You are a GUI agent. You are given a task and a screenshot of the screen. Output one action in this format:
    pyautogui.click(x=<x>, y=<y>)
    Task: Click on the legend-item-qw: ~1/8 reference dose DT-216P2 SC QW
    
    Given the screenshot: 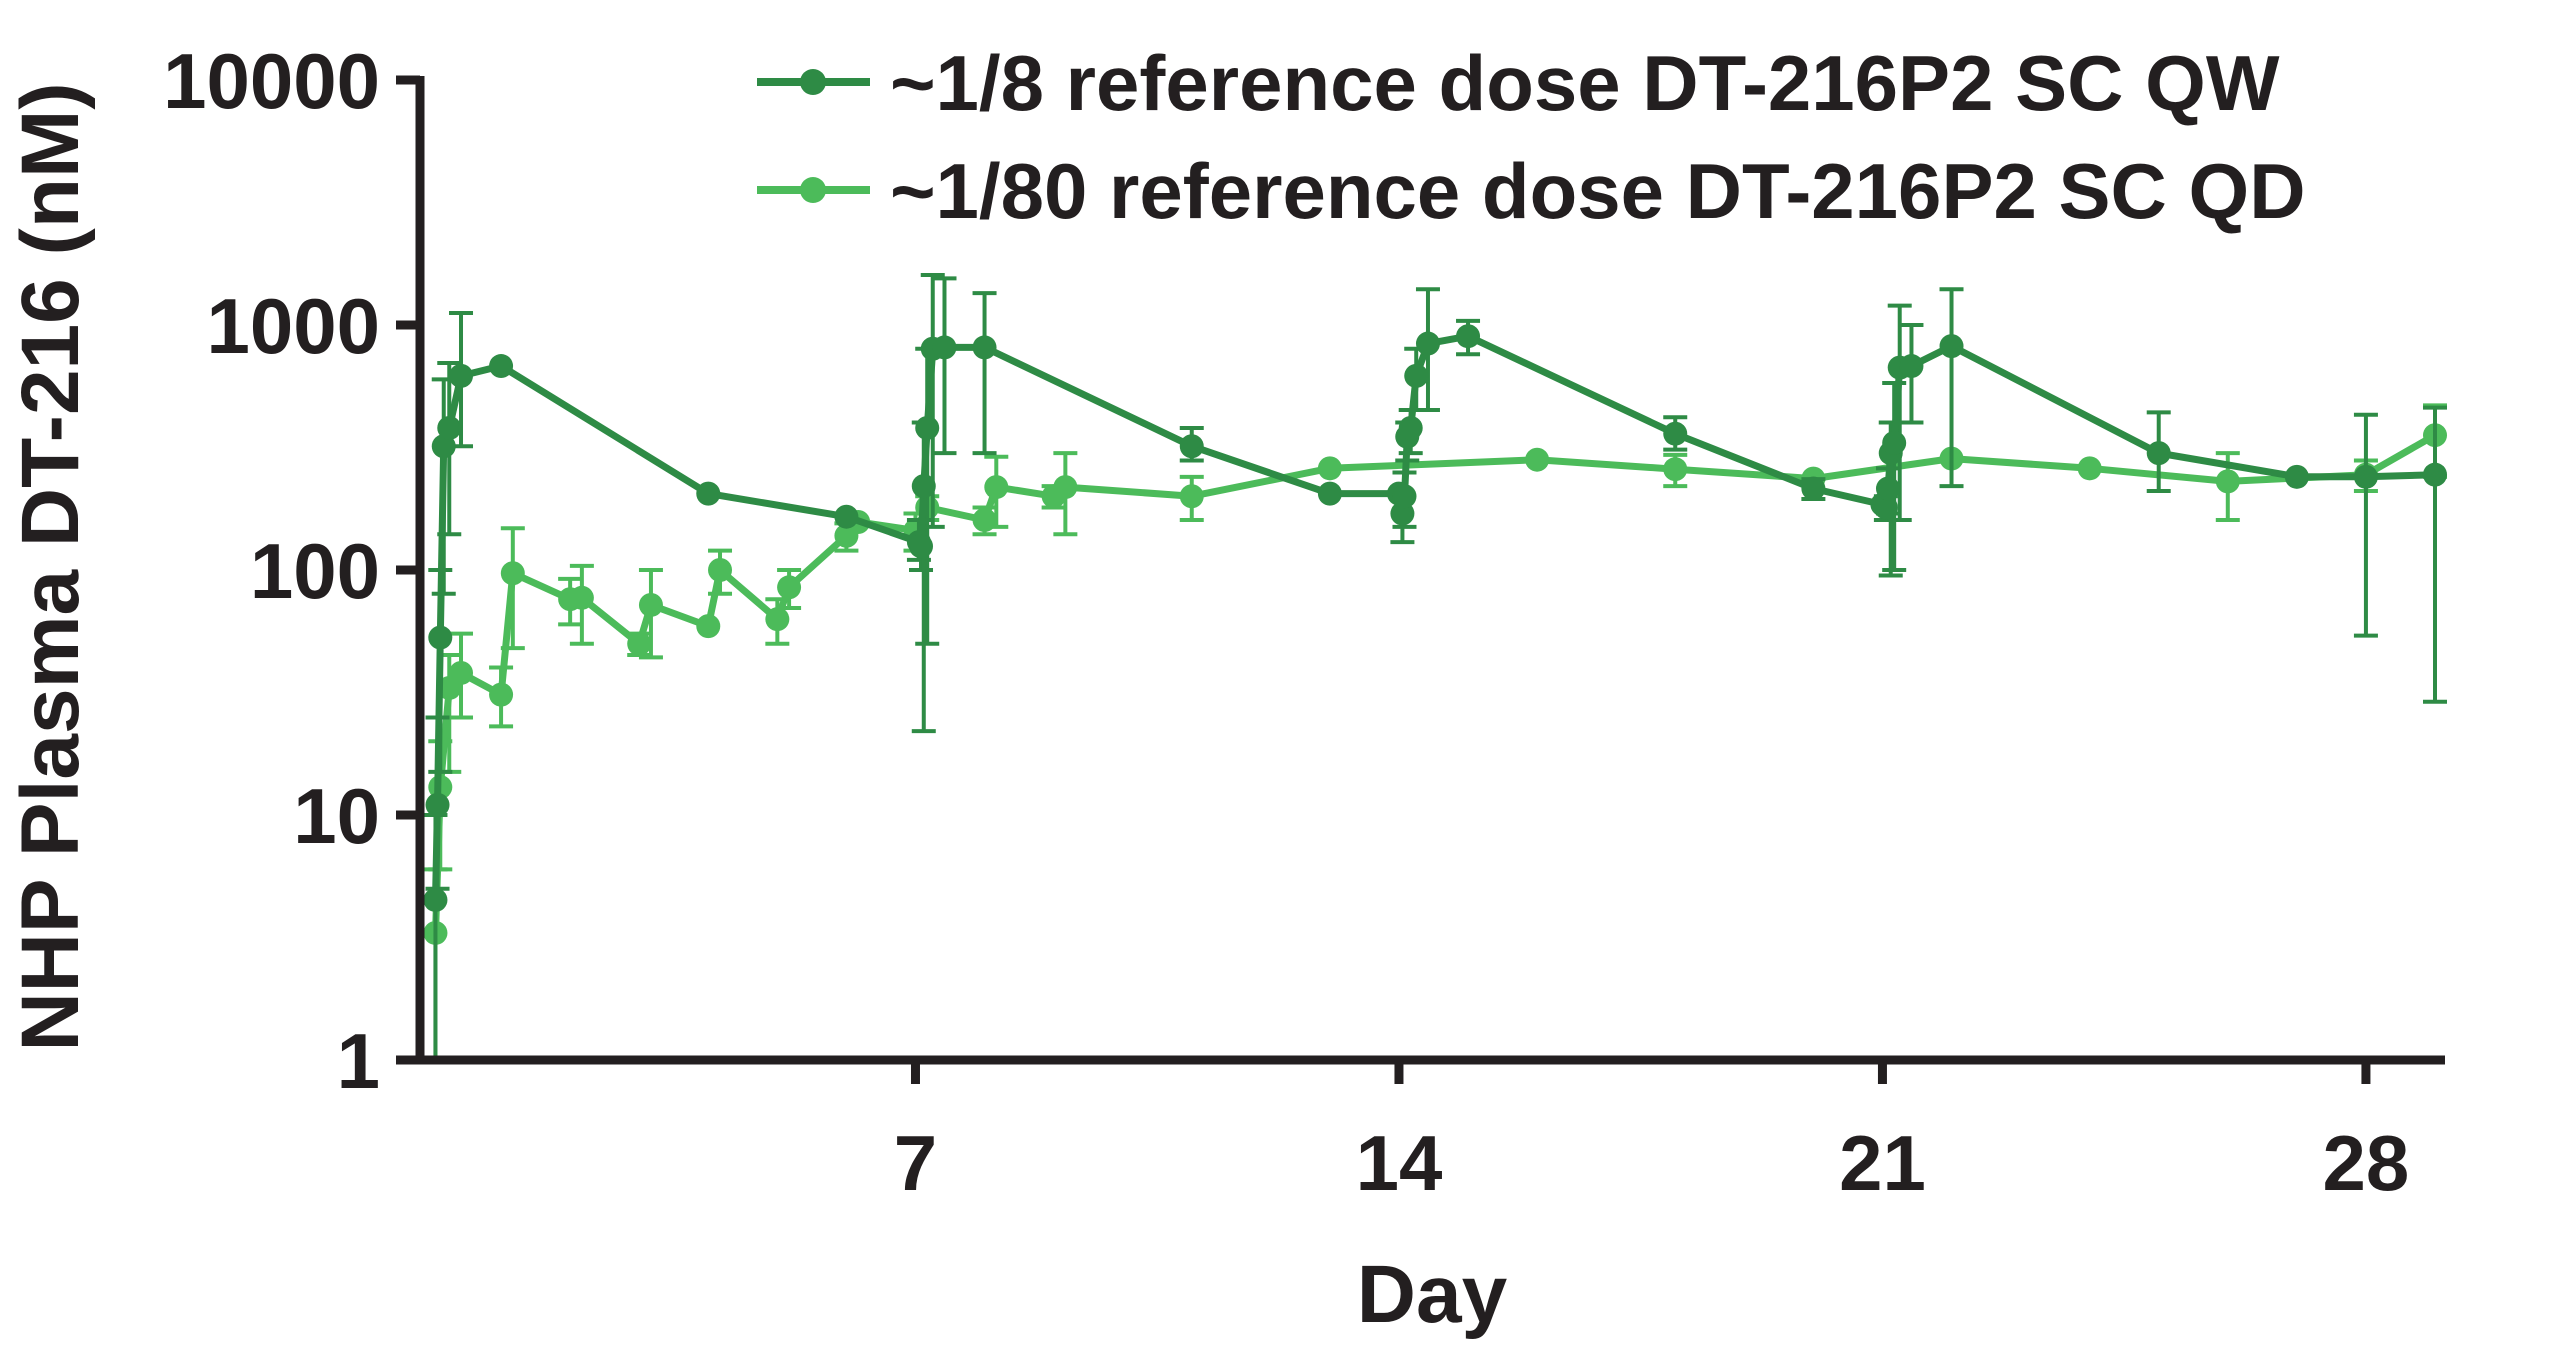 What is the action you would take?
    pyautogui.click(x=1518, y=83)
    